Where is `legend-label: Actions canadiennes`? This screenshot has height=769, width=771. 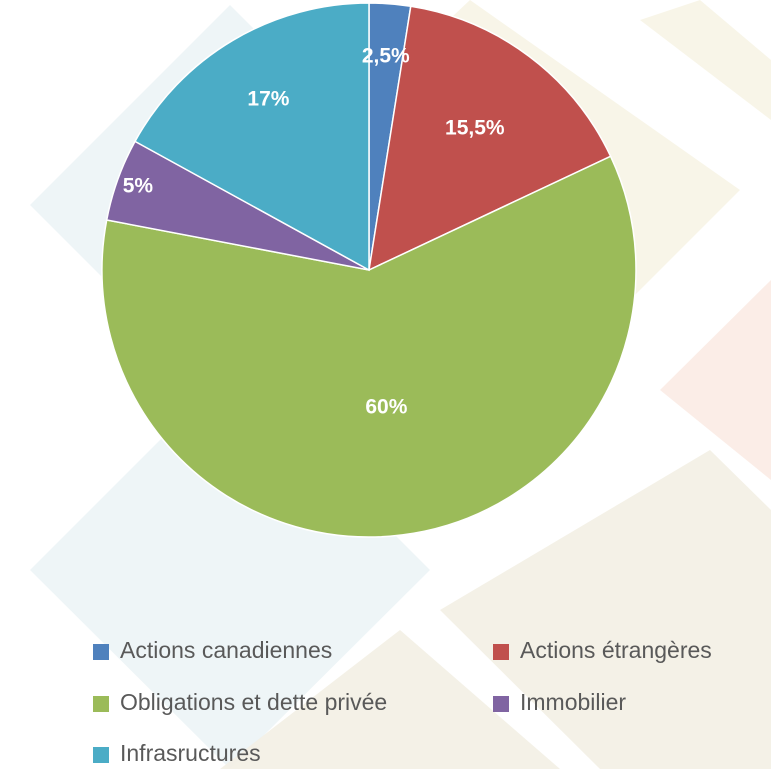 legend-label: Actions canadiennes is located at coordinates (226, 650).